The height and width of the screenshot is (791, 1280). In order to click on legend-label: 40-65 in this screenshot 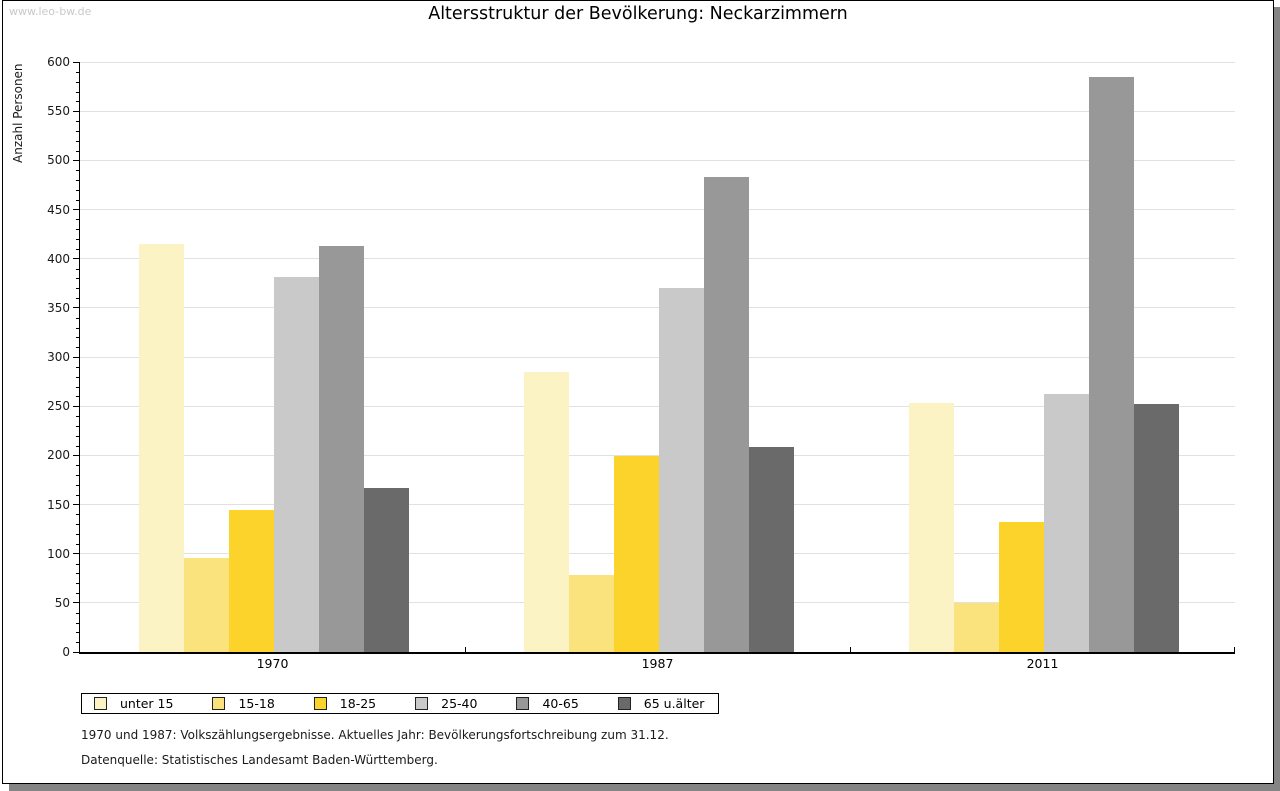, I will do `click(560, 703)`.